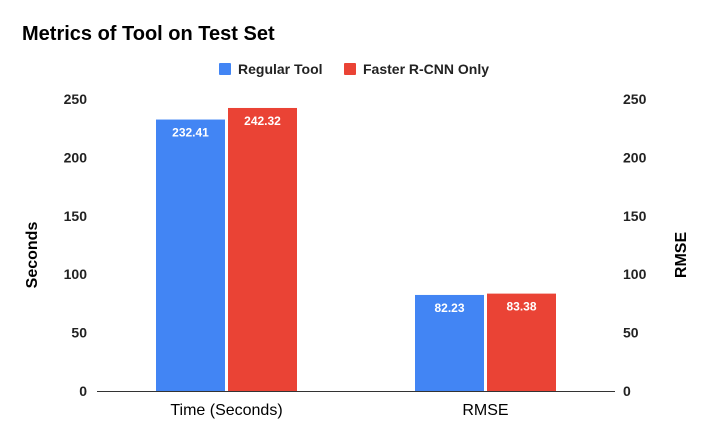 Image resolution: width=712 pixels, height=441 pixels. What do you see at coordinates (262, 121) in the screenshot?
I see `data-label: 242.32` at bounding box center [262, 121].